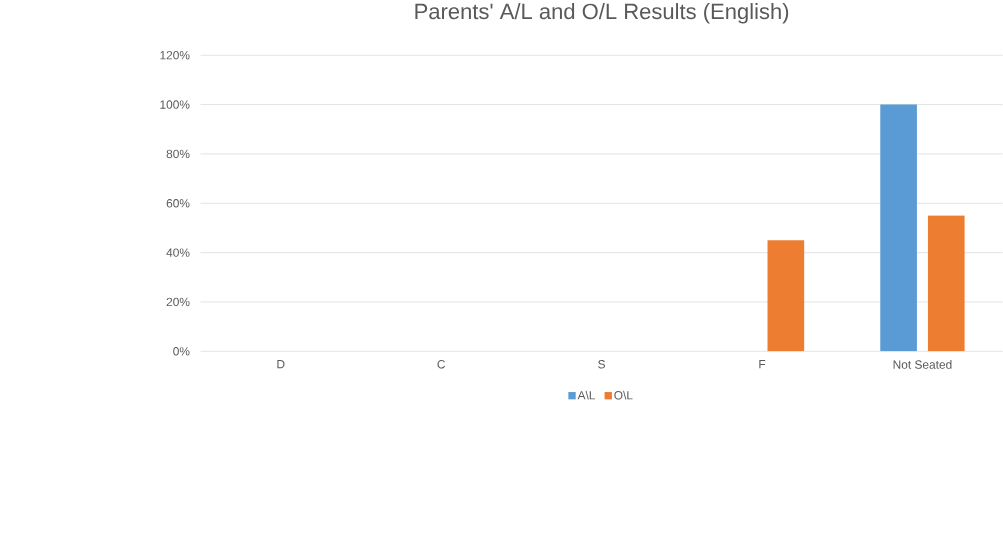 This screenshot has height=556, width=1003. Describe the element at coordinates (178, 154) in the screenshot. I see `y-tick-label: 80%` at that location.